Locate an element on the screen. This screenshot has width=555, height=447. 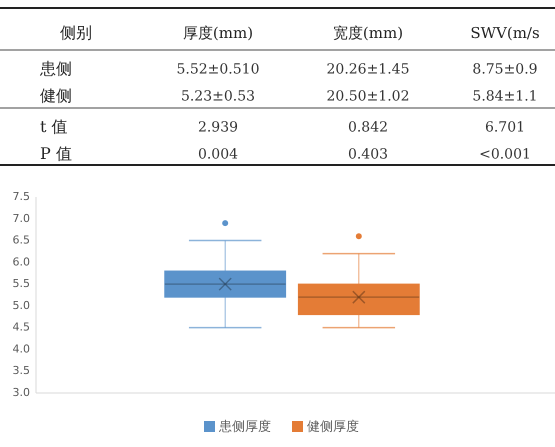
category-label: SWV(m/s is located at coordinates (505, 33).